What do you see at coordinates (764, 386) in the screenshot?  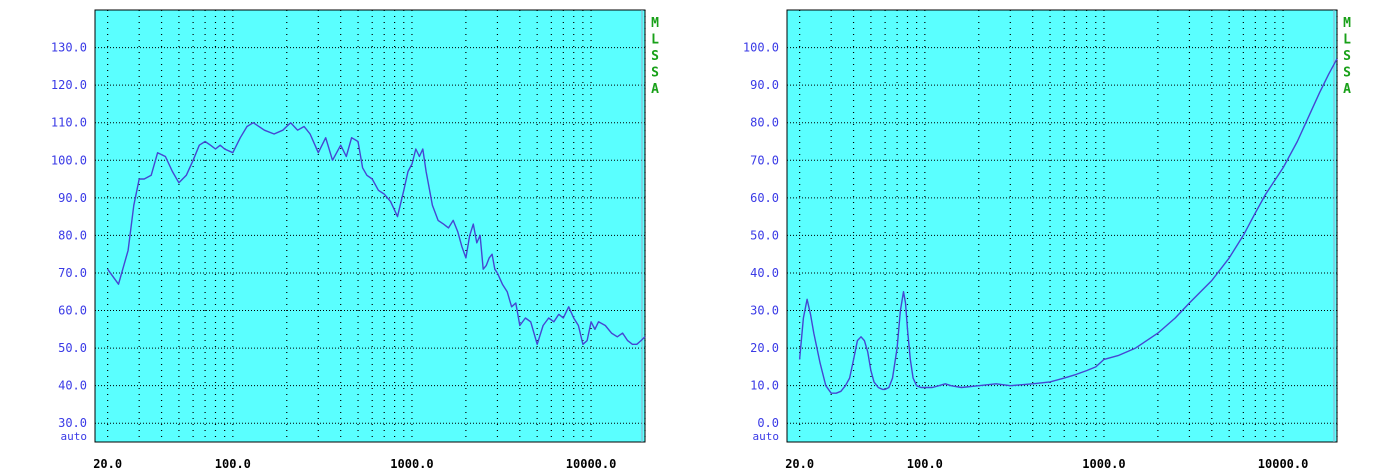 I see `y-tick-label: 10.0` at bounding box center [764, 386].